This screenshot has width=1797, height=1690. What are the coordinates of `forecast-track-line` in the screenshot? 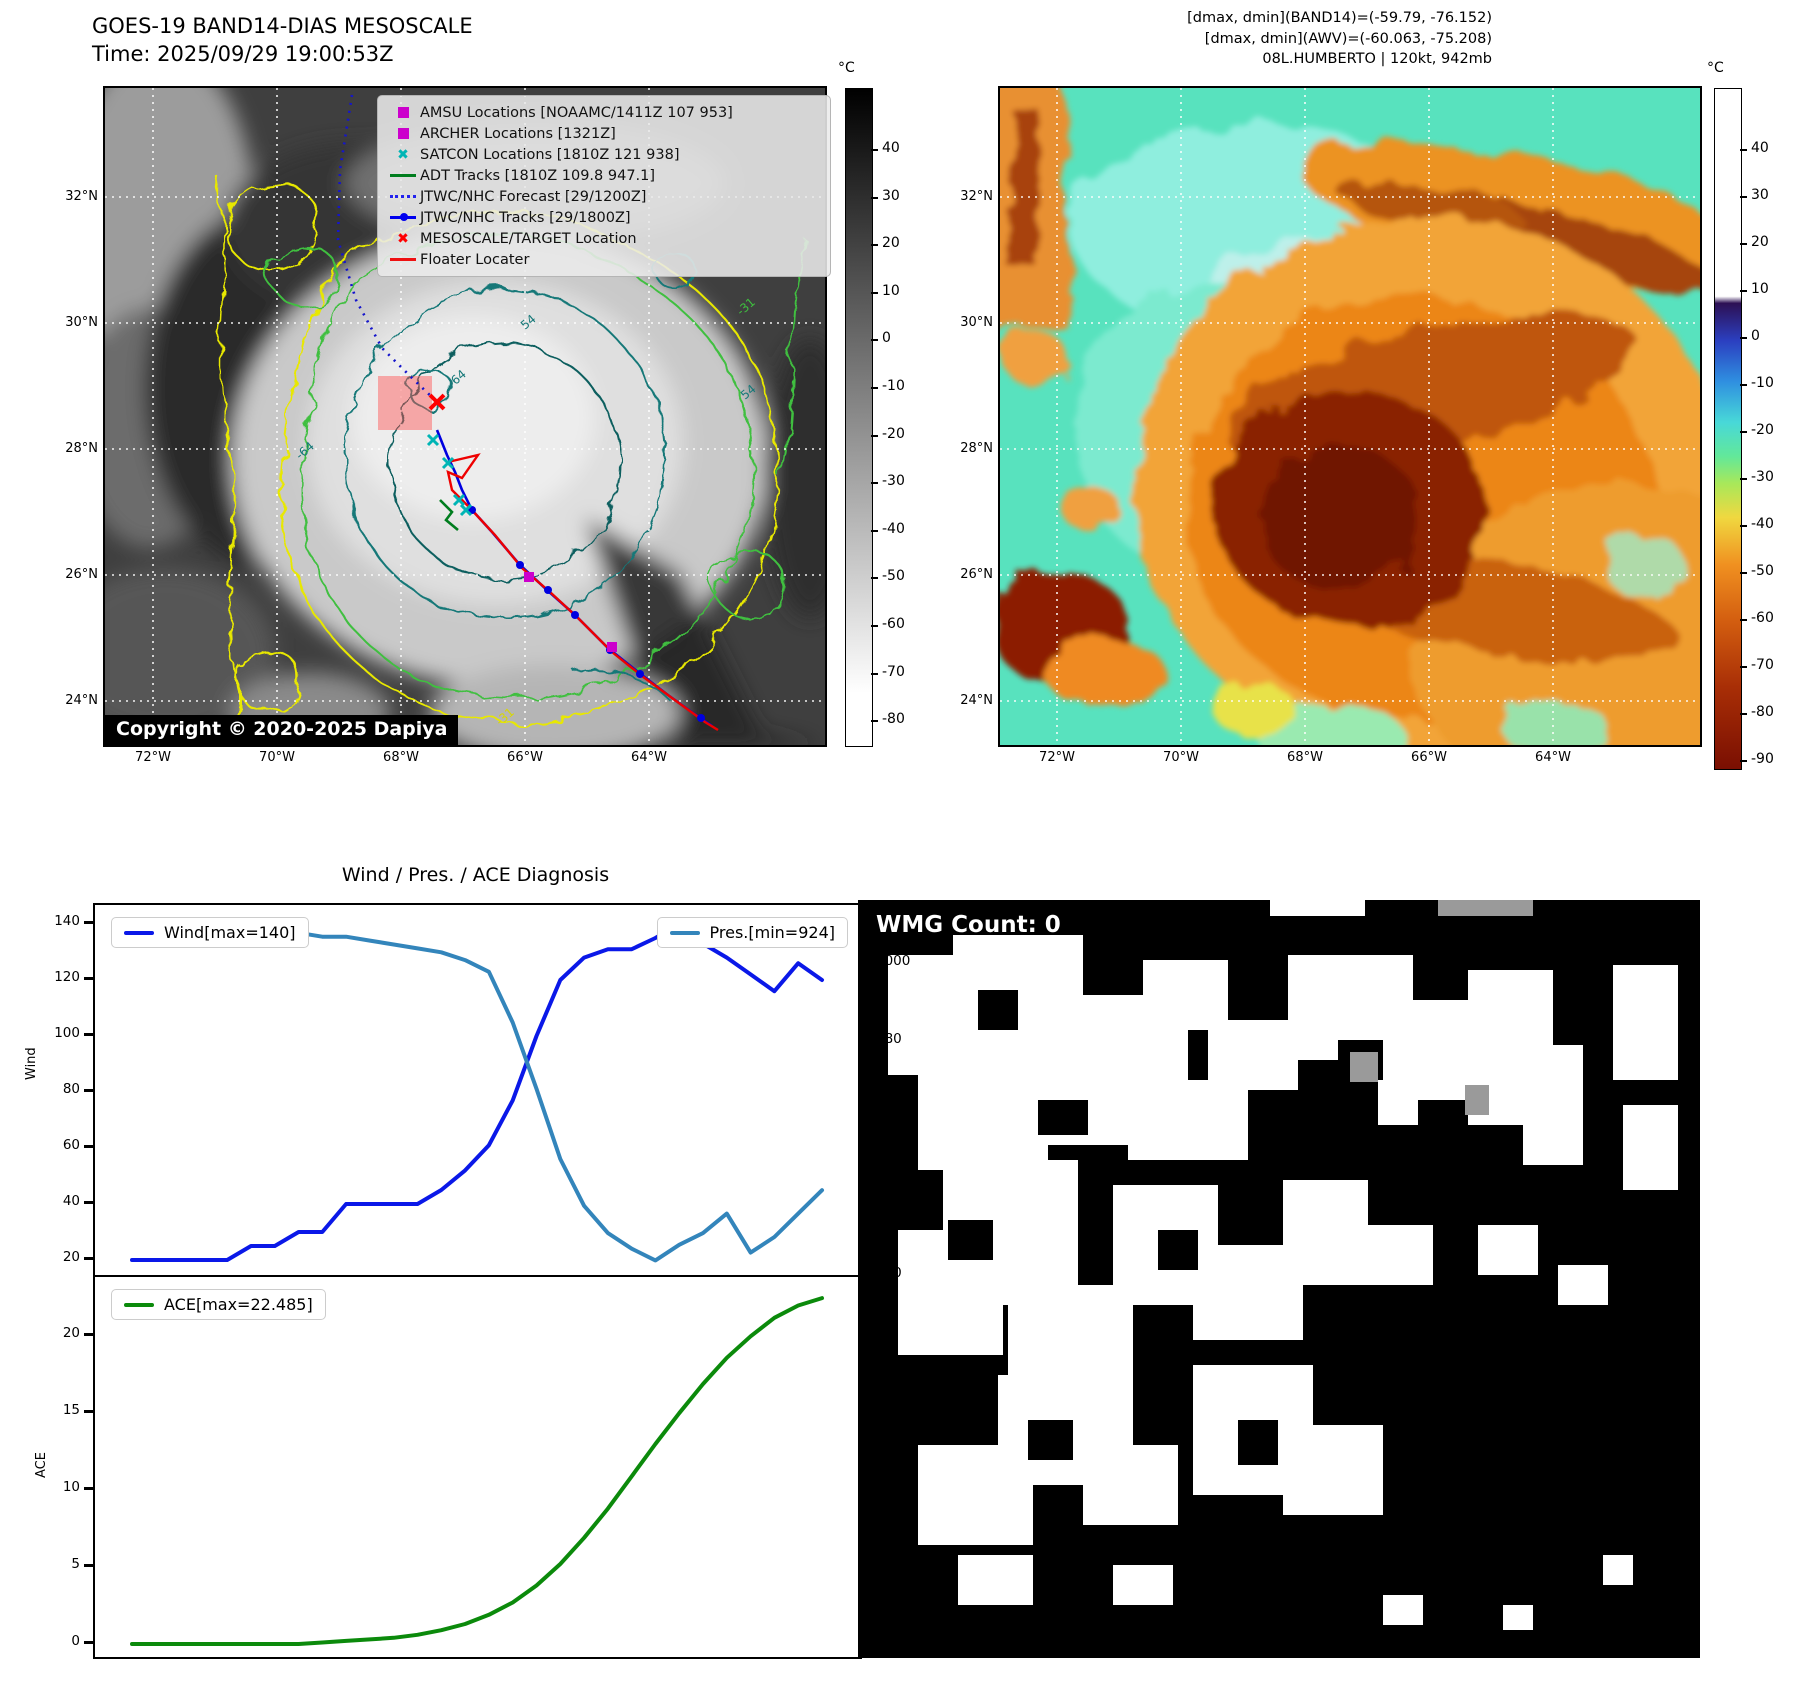 It's located at (387, 248).